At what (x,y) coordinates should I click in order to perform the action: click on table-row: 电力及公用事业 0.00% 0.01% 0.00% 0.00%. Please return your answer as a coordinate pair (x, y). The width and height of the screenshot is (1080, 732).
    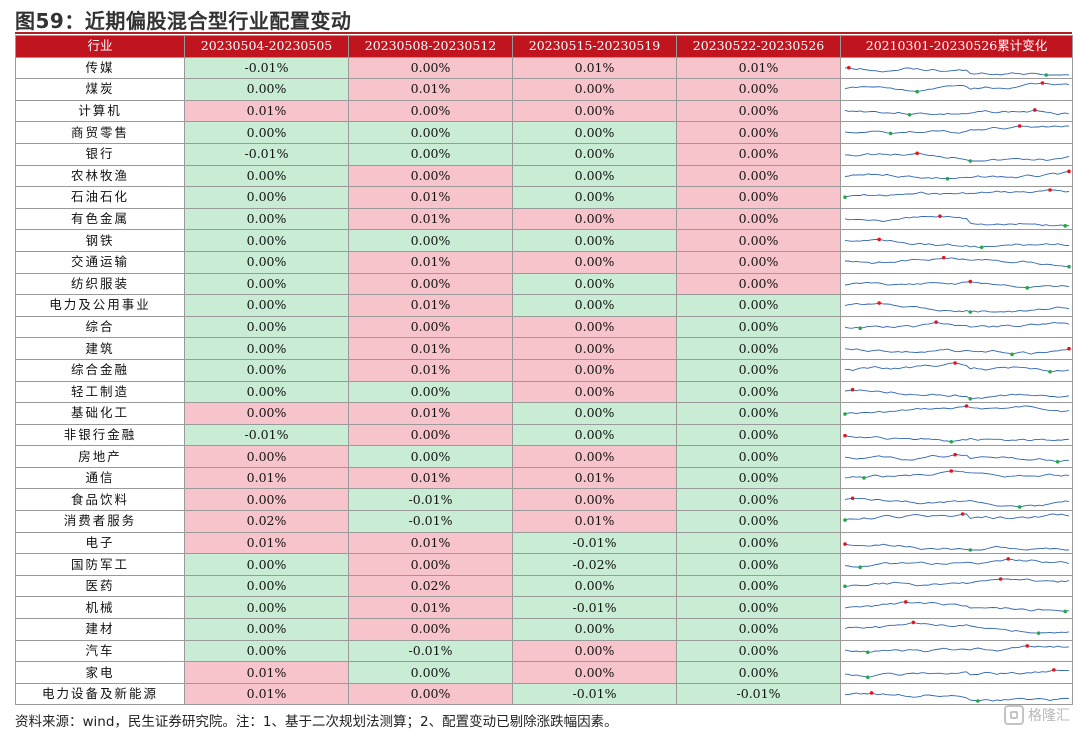
    Looking at the image, I should click on (544, 305).